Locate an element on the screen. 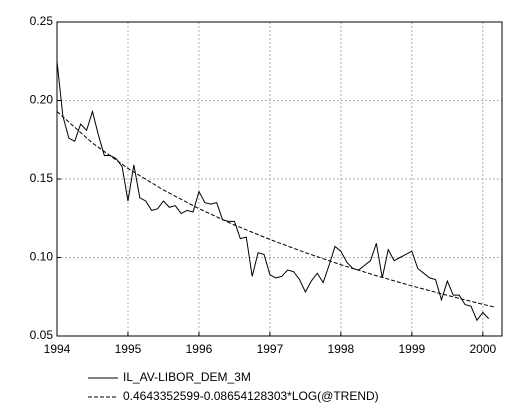  y-tick-label: 0.20 is located at coordinates (42, 100).